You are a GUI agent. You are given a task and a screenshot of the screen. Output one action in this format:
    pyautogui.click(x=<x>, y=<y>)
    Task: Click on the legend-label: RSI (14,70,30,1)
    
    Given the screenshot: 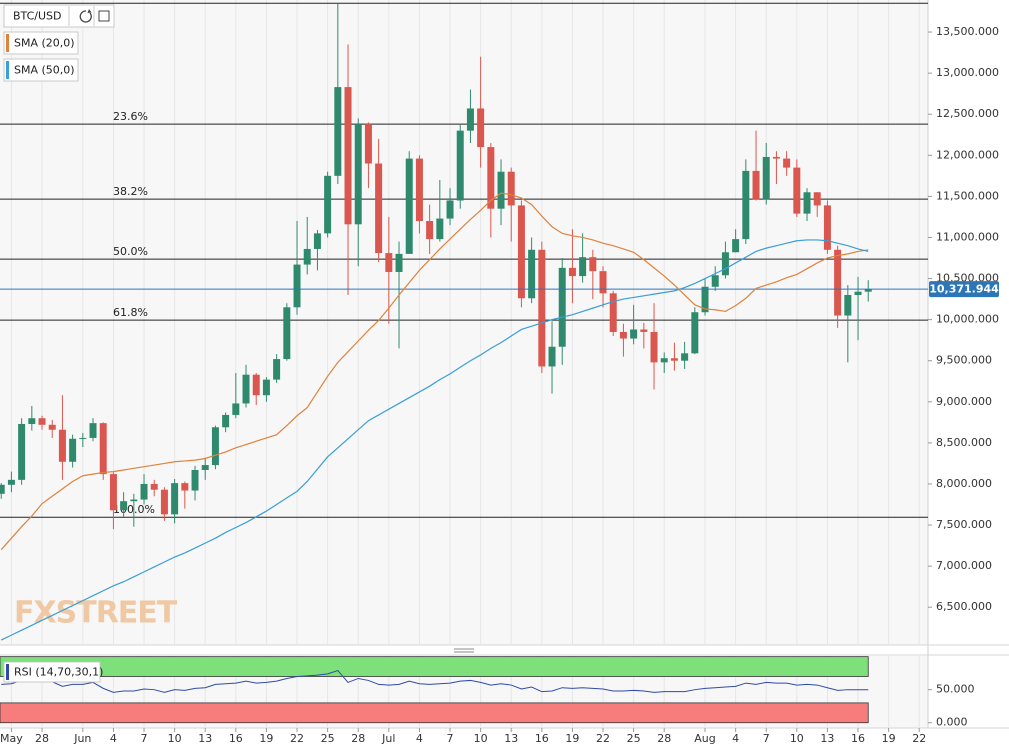 What is the action you would take?
    pyautogui.click(x=58, y=672)
    